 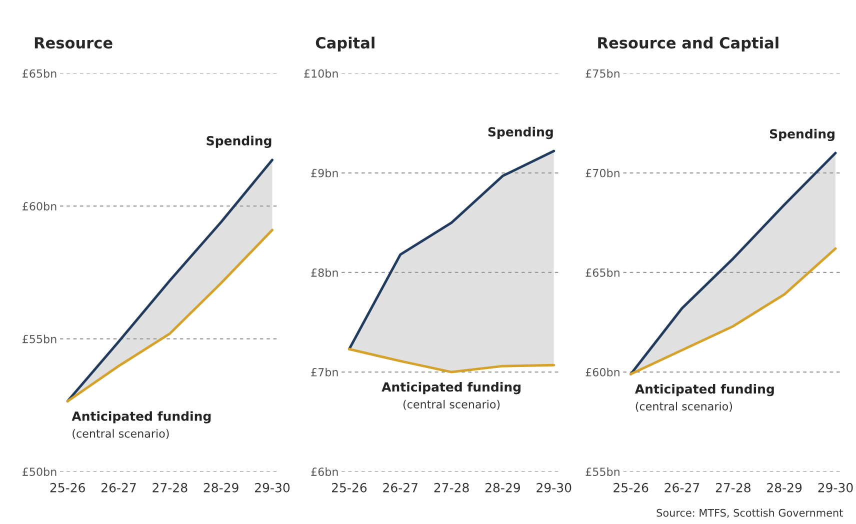 I want to click on y-tick-label: £70bn, so click(x=603, y=173).